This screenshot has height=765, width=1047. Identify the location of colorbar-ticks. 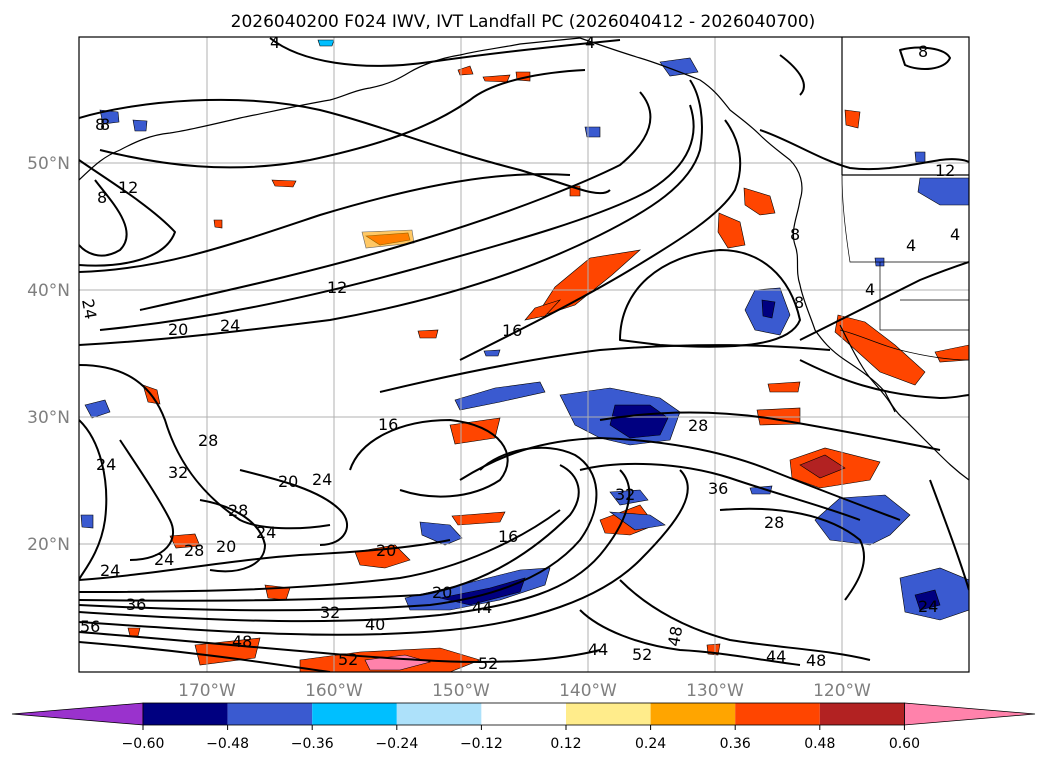
(523, 727).